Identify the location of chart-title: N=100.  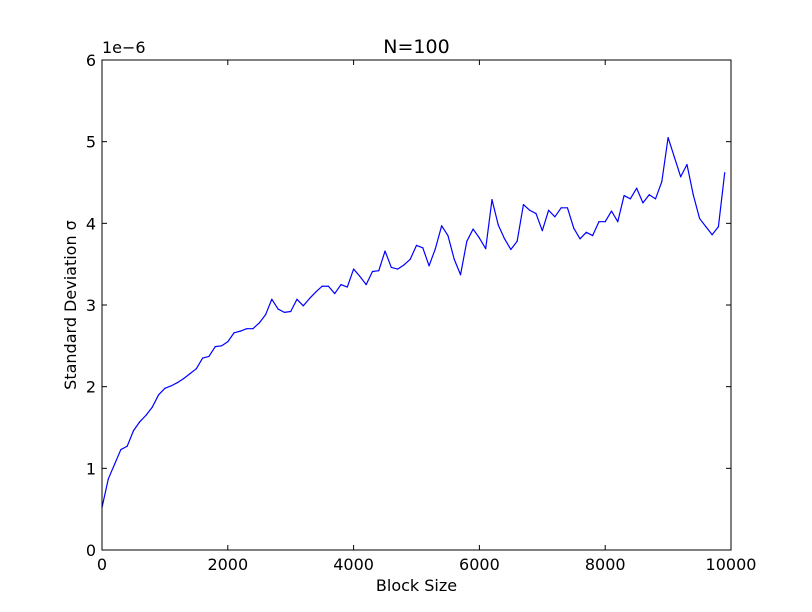
(416, 47).